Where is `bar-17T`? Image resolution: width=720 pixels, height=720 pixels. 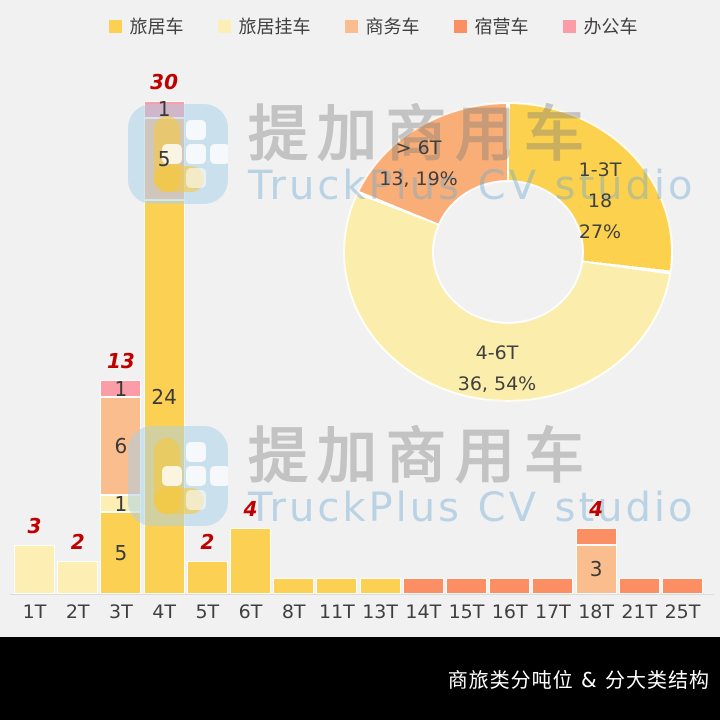 bar-17T is located at coordinates (553, 585).